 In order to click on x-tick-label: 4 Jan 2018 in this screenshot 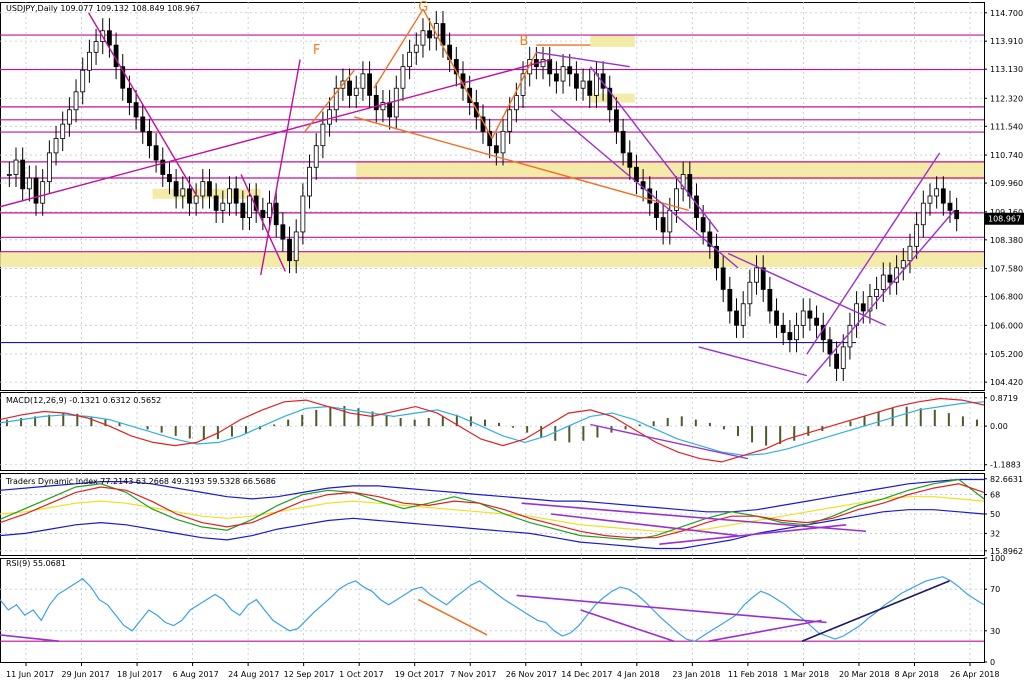, I will do `click(638, 674)`.